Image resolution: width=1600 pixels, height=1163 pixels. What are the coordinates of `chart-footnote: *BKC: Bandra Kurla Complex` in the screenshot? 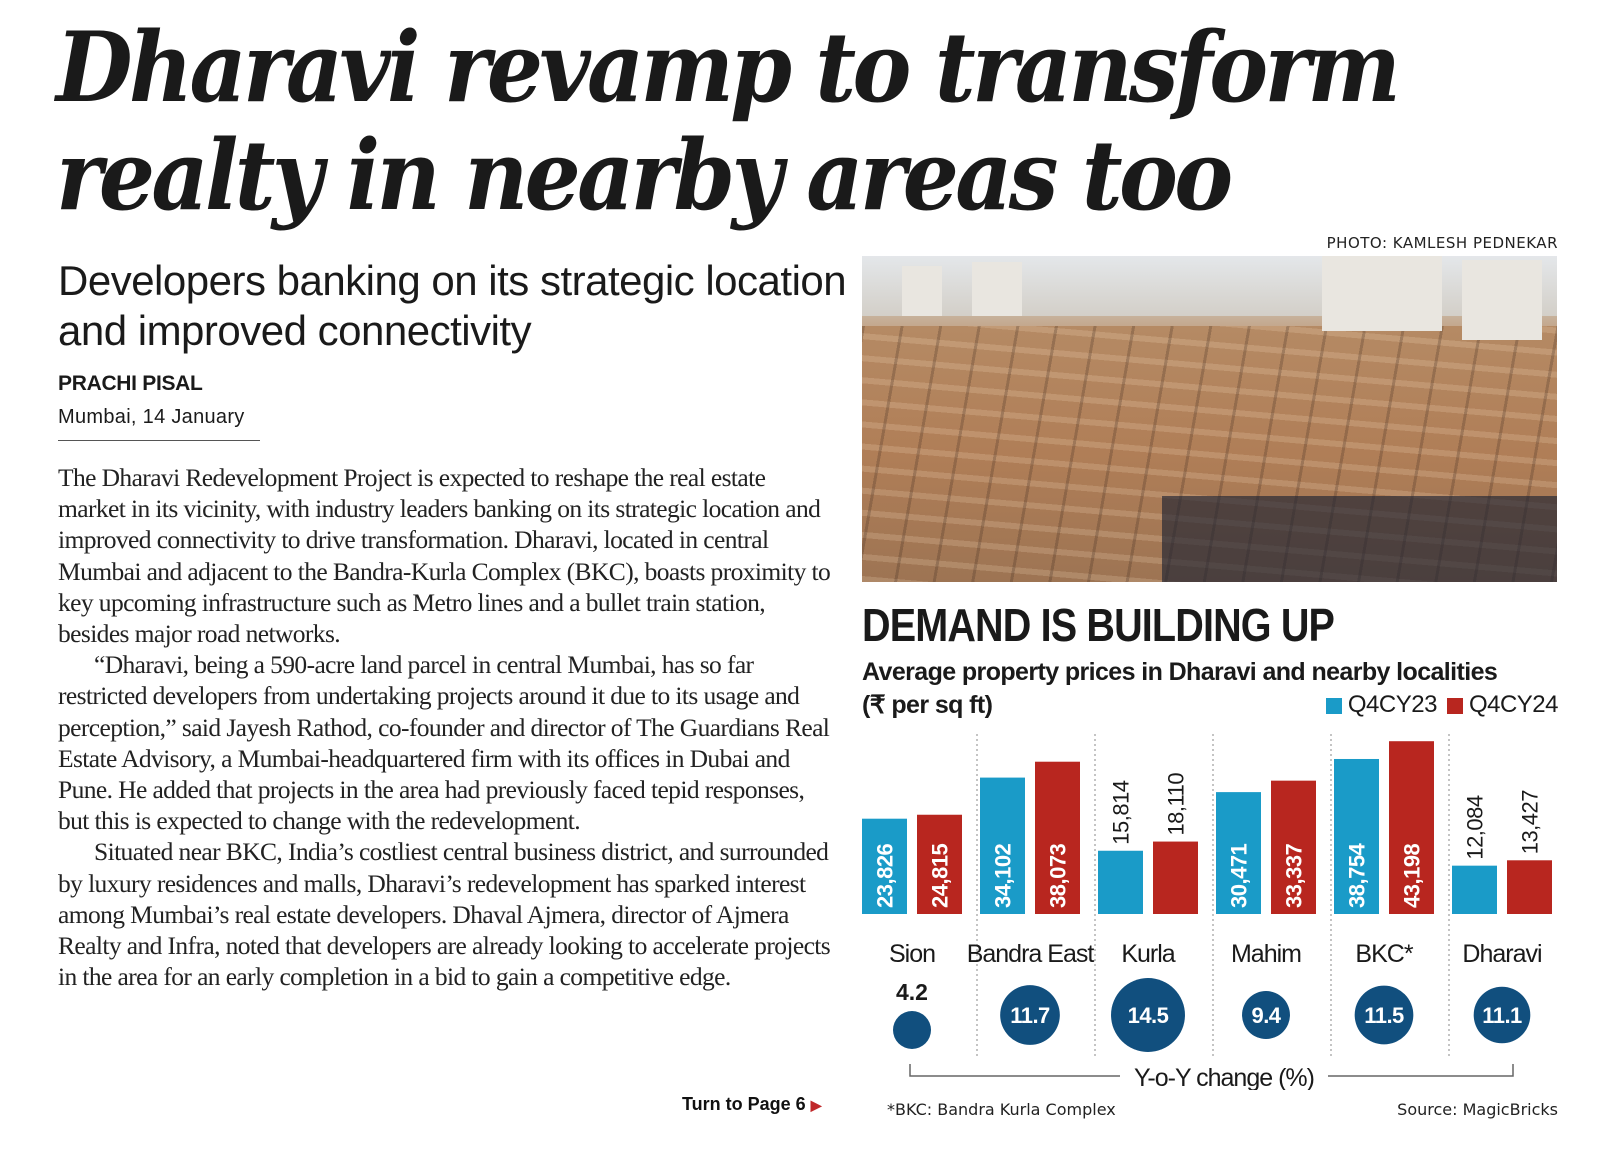 It's located at (1001, 1109).